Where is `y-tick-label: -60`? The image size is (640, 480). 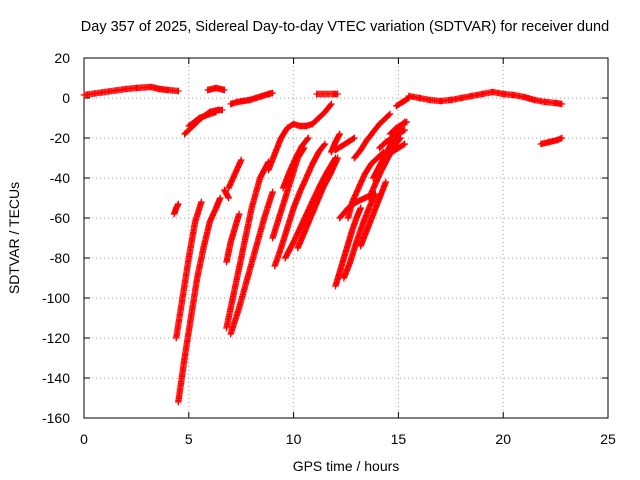
y-tick-label: -60 is located at coordinates (60, 218).